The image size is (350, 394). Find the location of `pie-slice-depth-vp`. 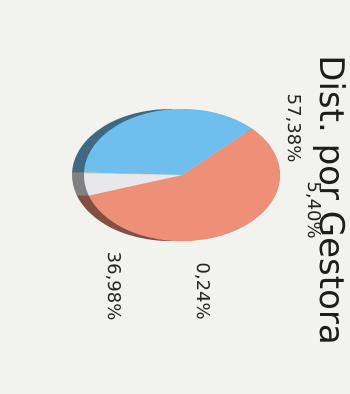

pie-slice-depth-vp is located at coordinates (80, 184).